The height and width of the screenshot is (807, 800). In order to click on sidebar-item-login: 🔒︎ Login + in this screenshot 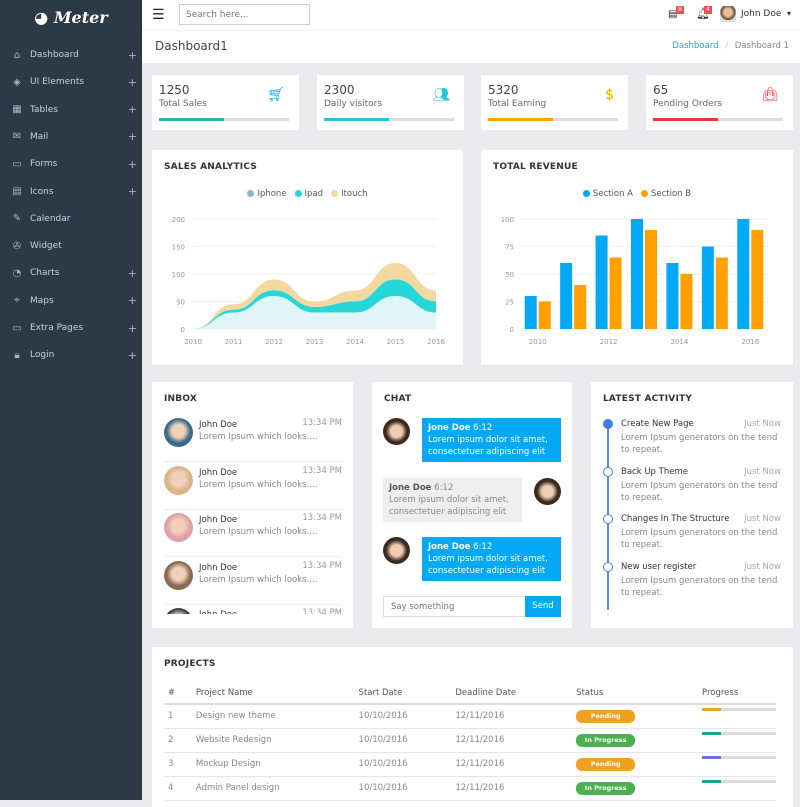, I will do `click(71, 355)`.